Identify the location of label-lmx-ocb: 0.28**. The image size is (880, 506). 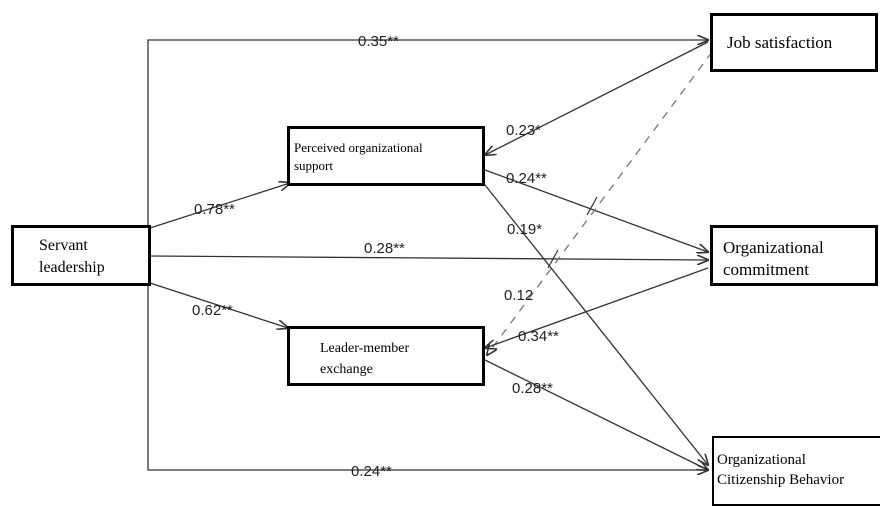
(532, 388).